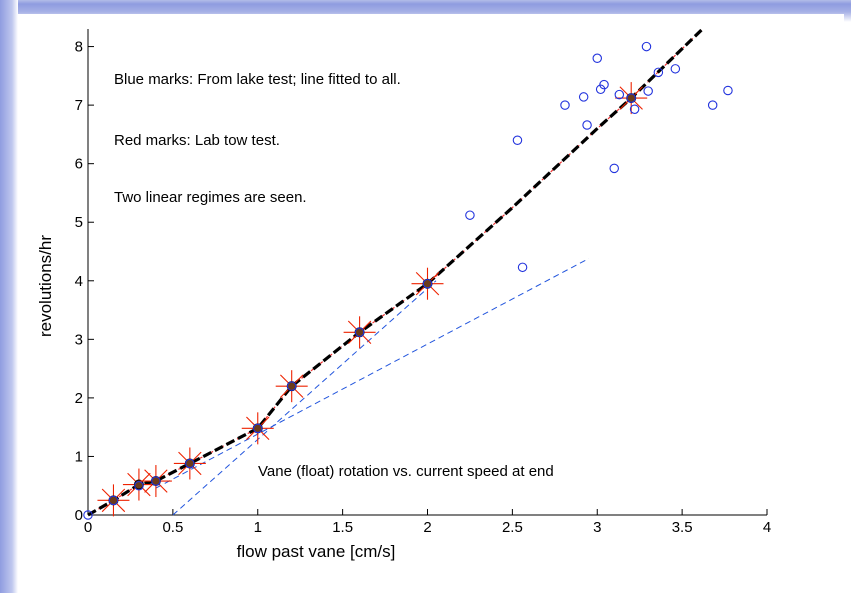  What do you see at coordinates (79, 222) in the screenshot?
I see `y-tick-label: 5` at bounding box center [79, 222].